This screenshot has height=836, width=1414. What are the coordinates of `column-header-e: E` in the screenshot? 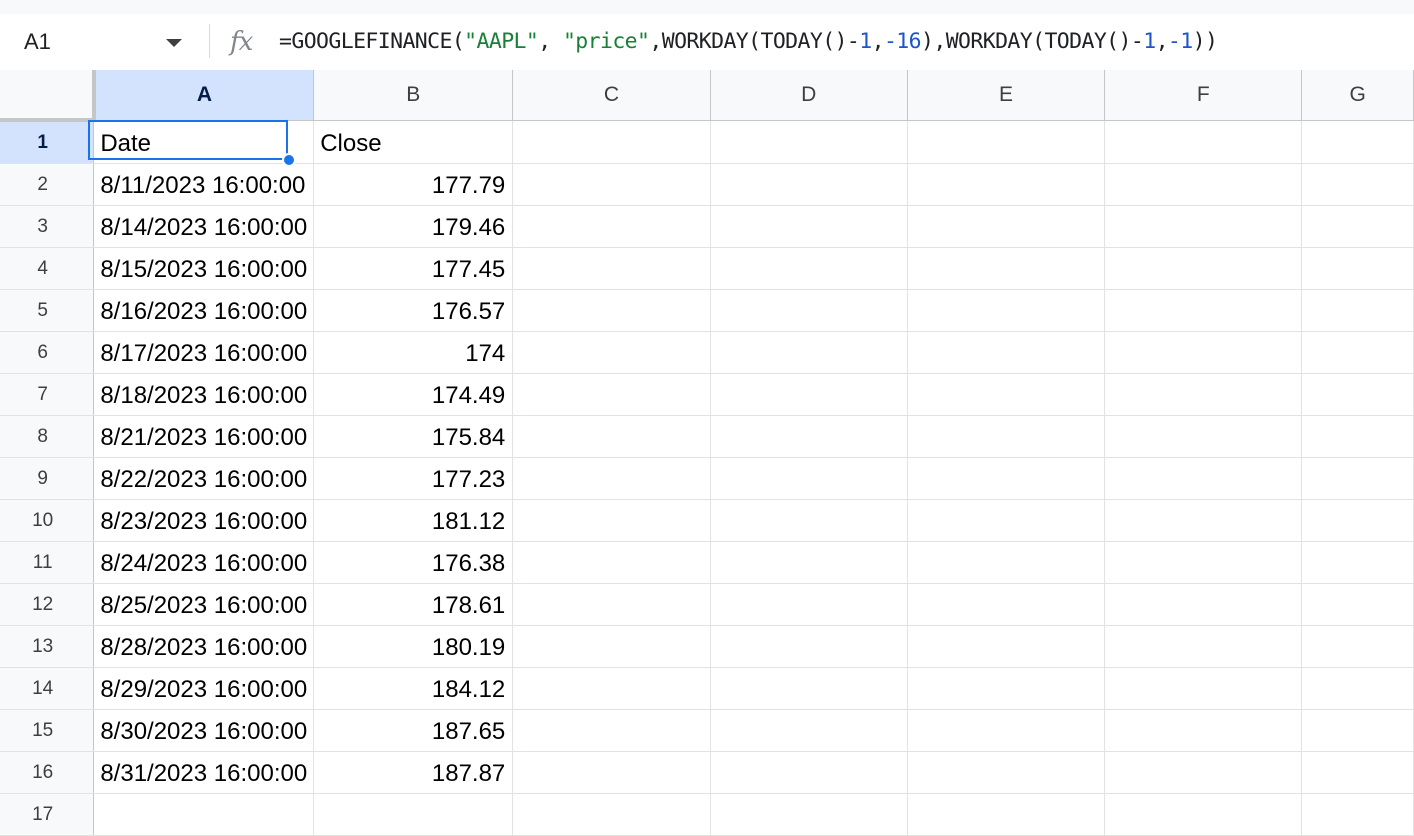 It's located at (1006, 95).